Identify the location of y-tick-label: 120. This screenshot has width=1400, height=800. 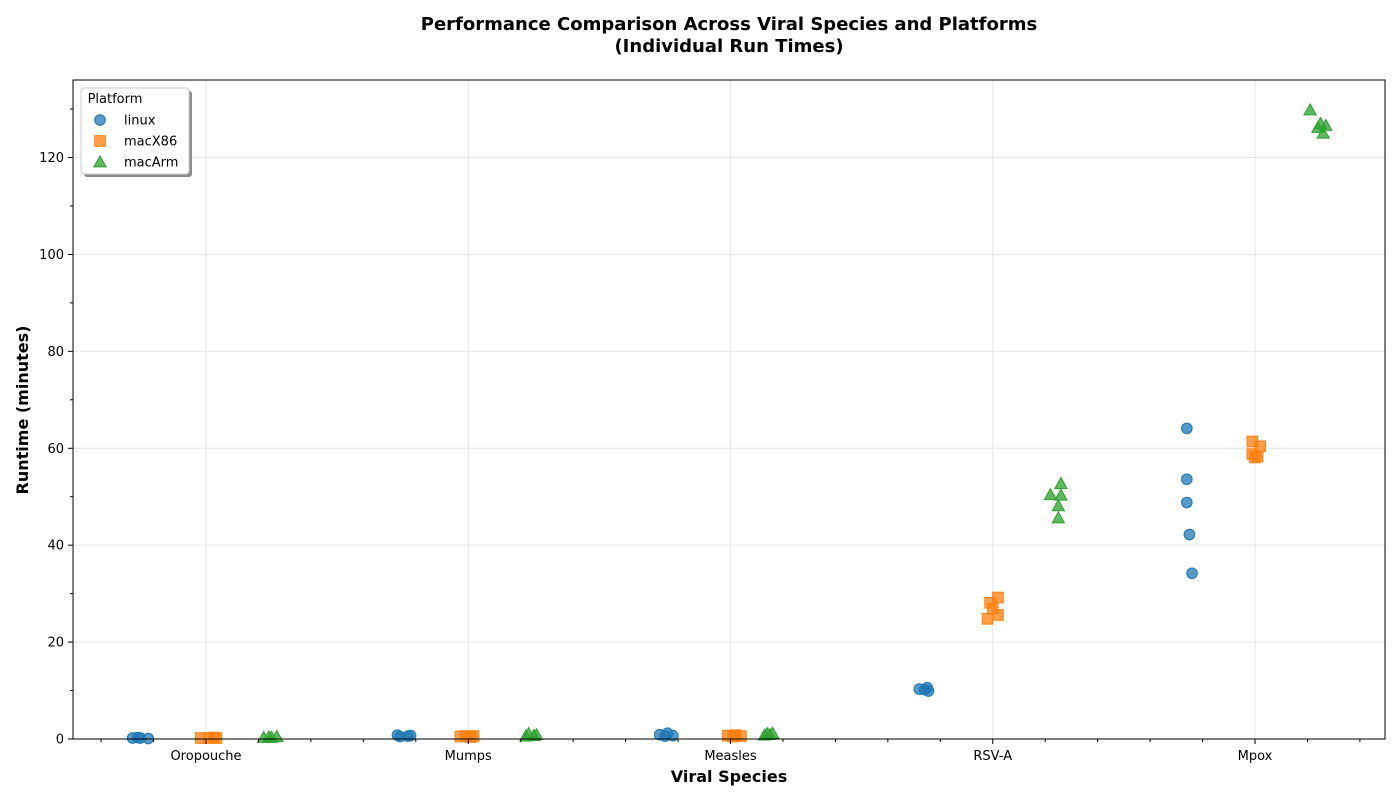
(51, 158).